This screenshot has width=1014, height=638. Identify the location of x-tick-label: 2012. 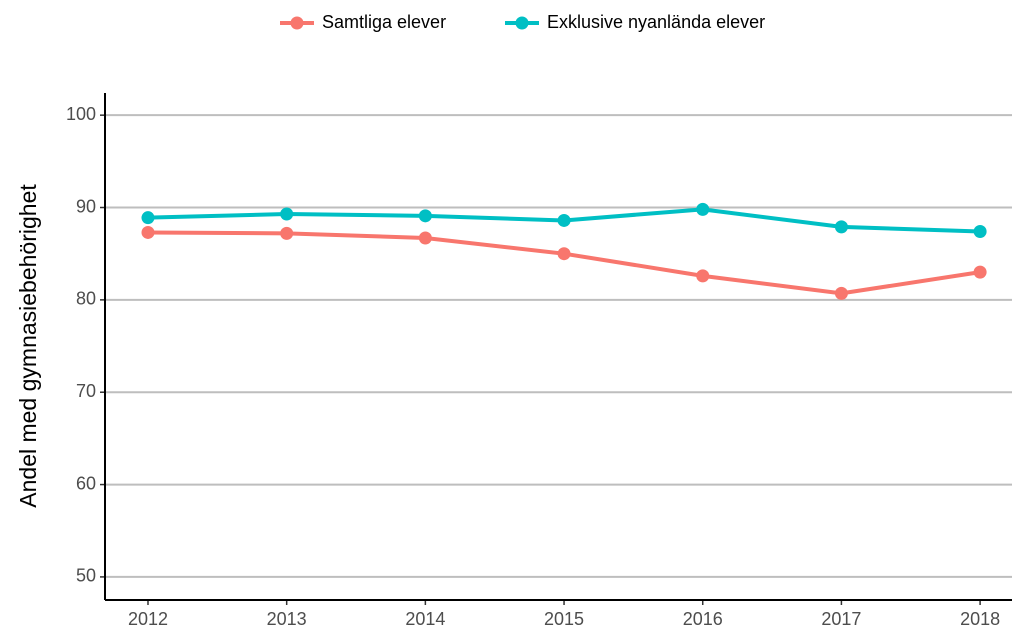
(148, 619).